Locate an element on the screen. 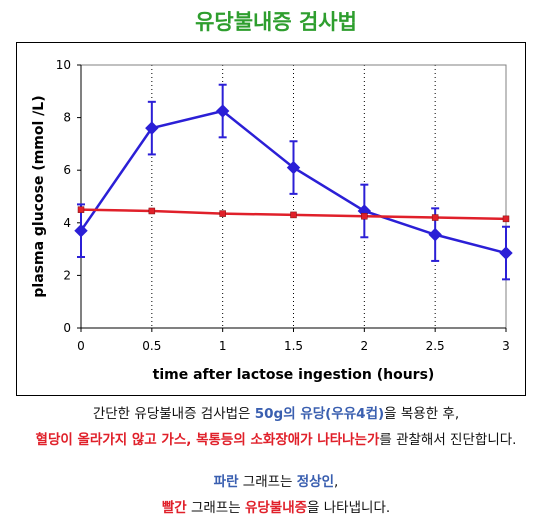  caption-text: 간단한 유당불내증 검사법은 is located at coordinates (173, 414).